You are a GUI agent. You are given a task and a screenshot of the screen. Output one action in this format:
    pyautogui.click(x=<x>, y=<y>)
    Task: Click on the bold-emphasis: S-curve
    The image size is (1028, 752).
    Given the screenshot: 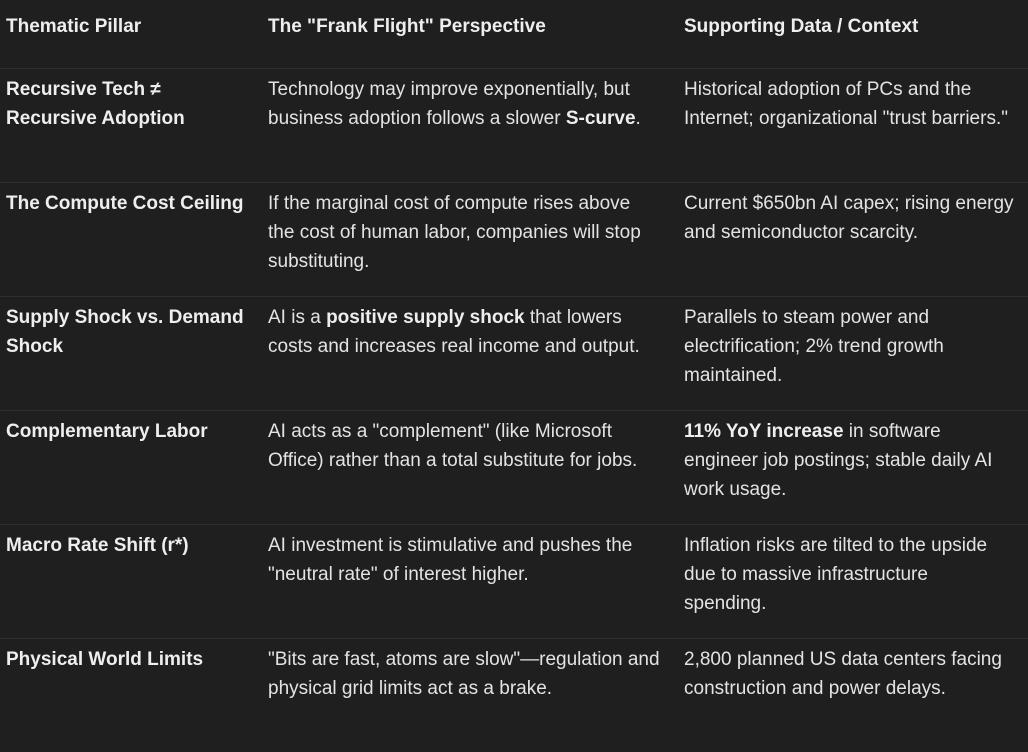 What is the action you would take?
    pyautogui.click(x=601, y=118)
    